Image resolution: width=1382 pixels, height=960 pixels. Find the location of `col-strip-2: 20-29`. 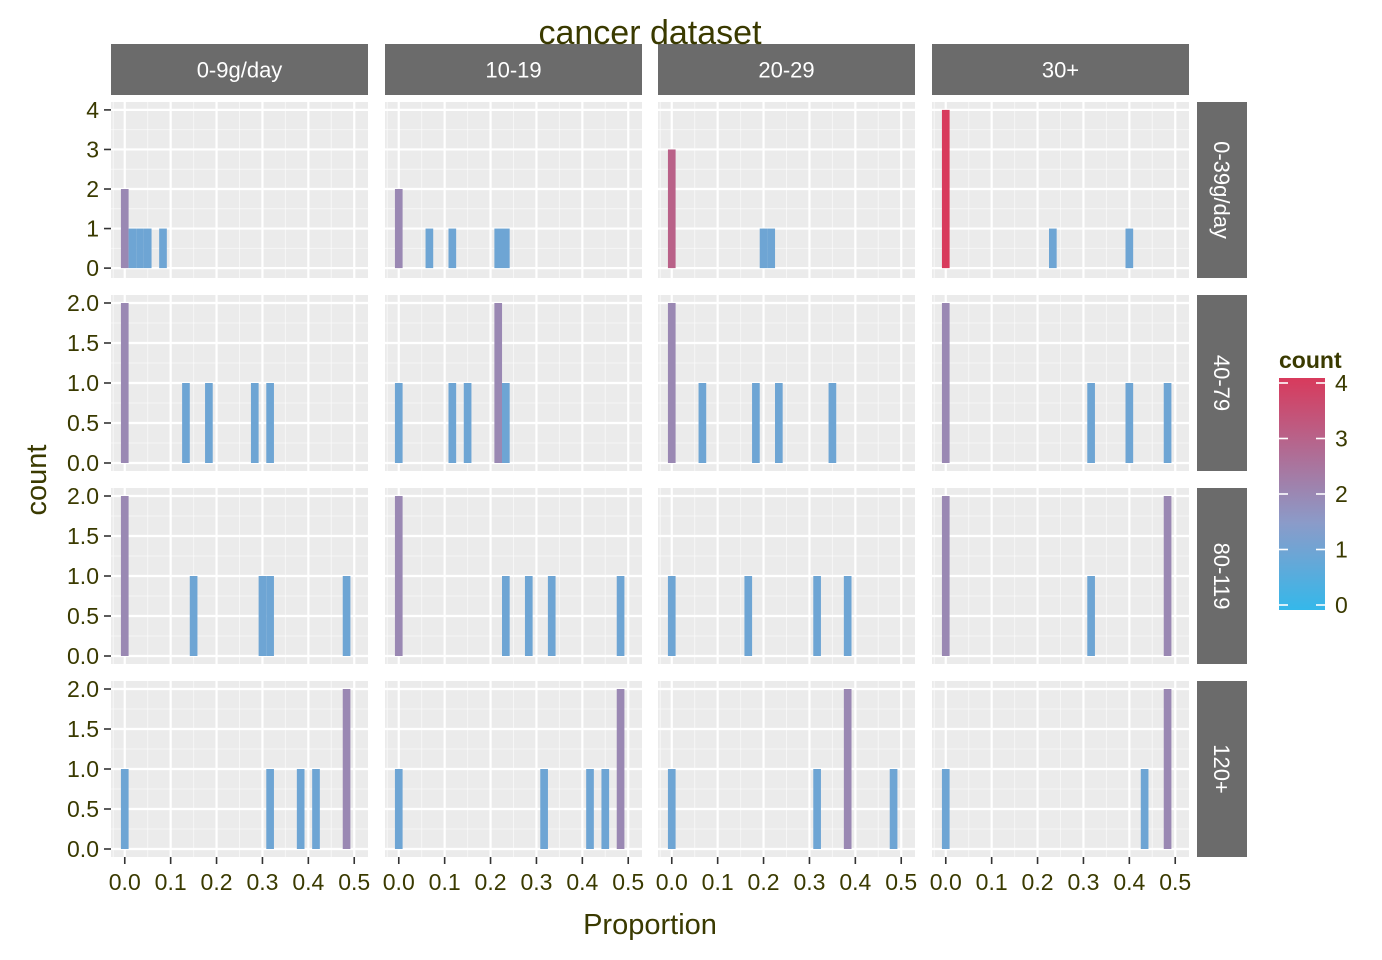

col-strip-2: 20-29 is located at coordinates (786, 69).